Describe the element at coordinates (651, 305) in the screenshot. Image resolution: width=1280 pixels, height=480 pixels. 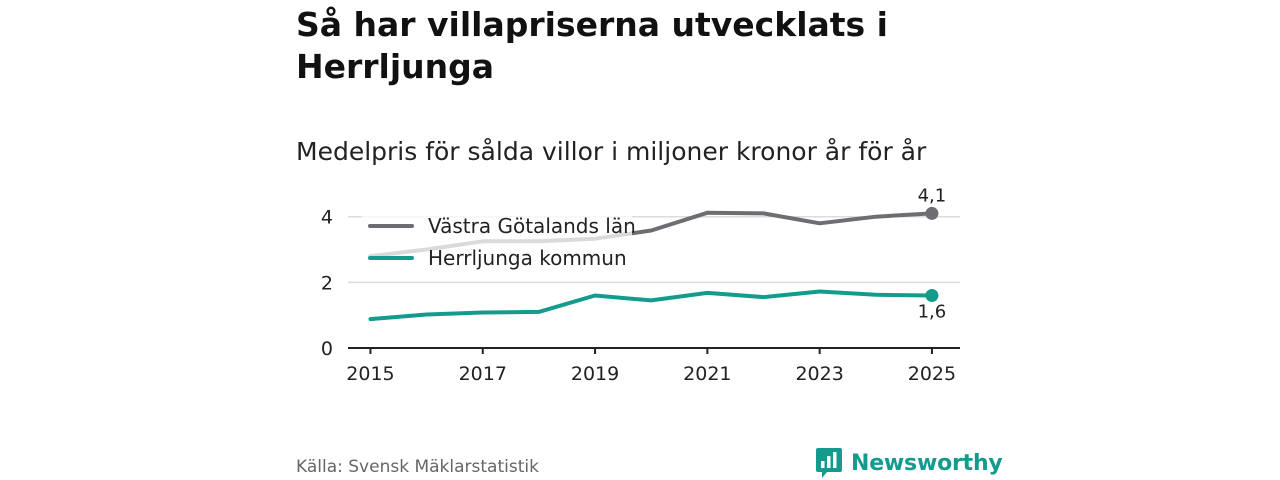
I see `series-line-herrljunga` at that location.